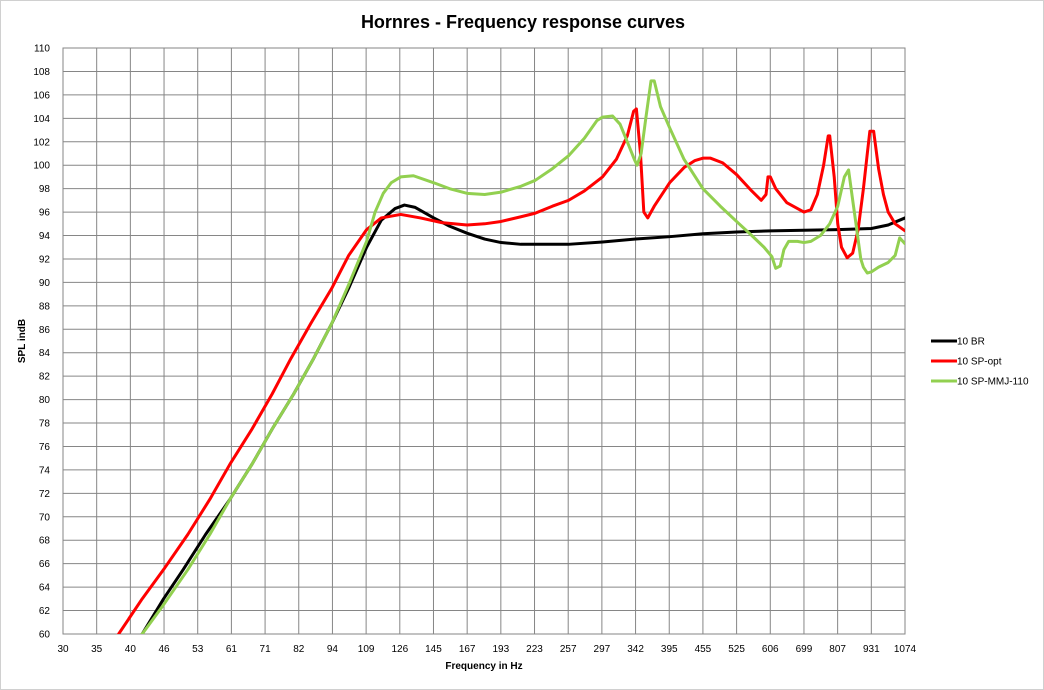  Describe the element at coordinates (568, 649) in the screenshot. I see `x-tick-label: 257` at that location.